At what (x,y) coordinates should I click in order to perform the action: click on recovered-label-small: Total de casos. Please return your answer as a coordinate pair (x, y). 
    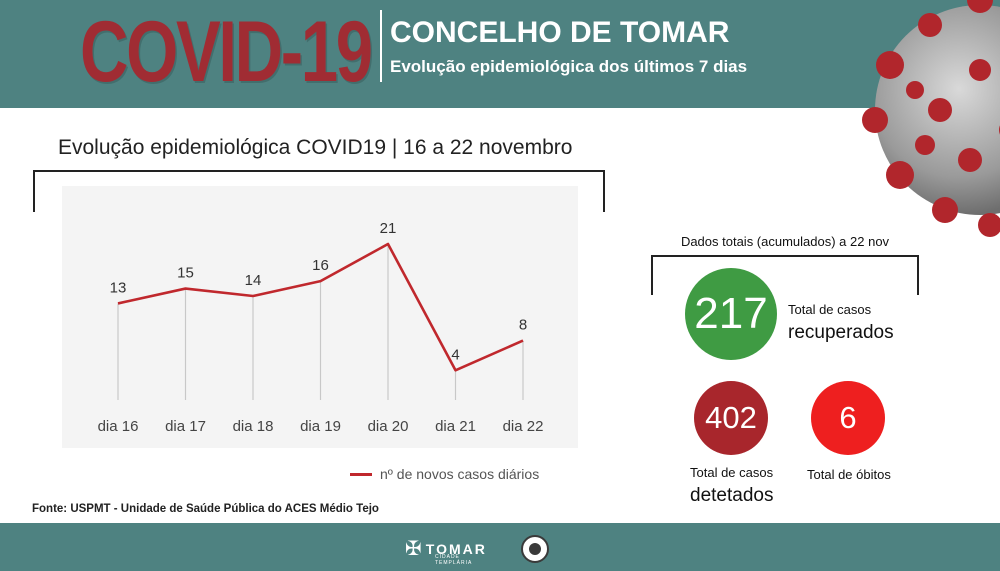
    Looking at the image, I should click on (830, 309).